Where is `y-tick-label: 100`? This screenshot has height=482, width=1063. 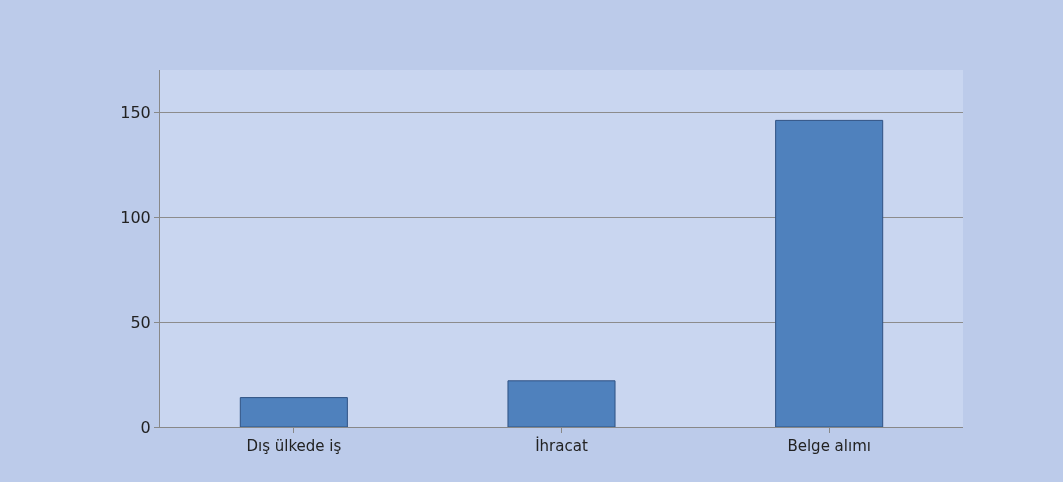 y-tick-label: 100 is located at coordinates (135, 217).